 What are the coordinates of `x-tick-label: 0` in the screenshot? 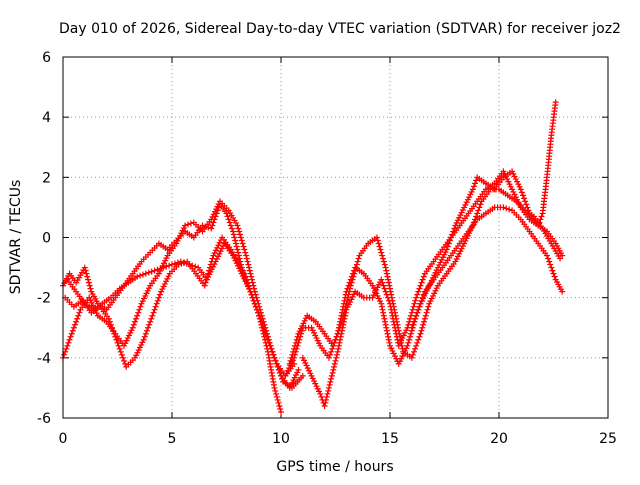 It's located at (63, 439).